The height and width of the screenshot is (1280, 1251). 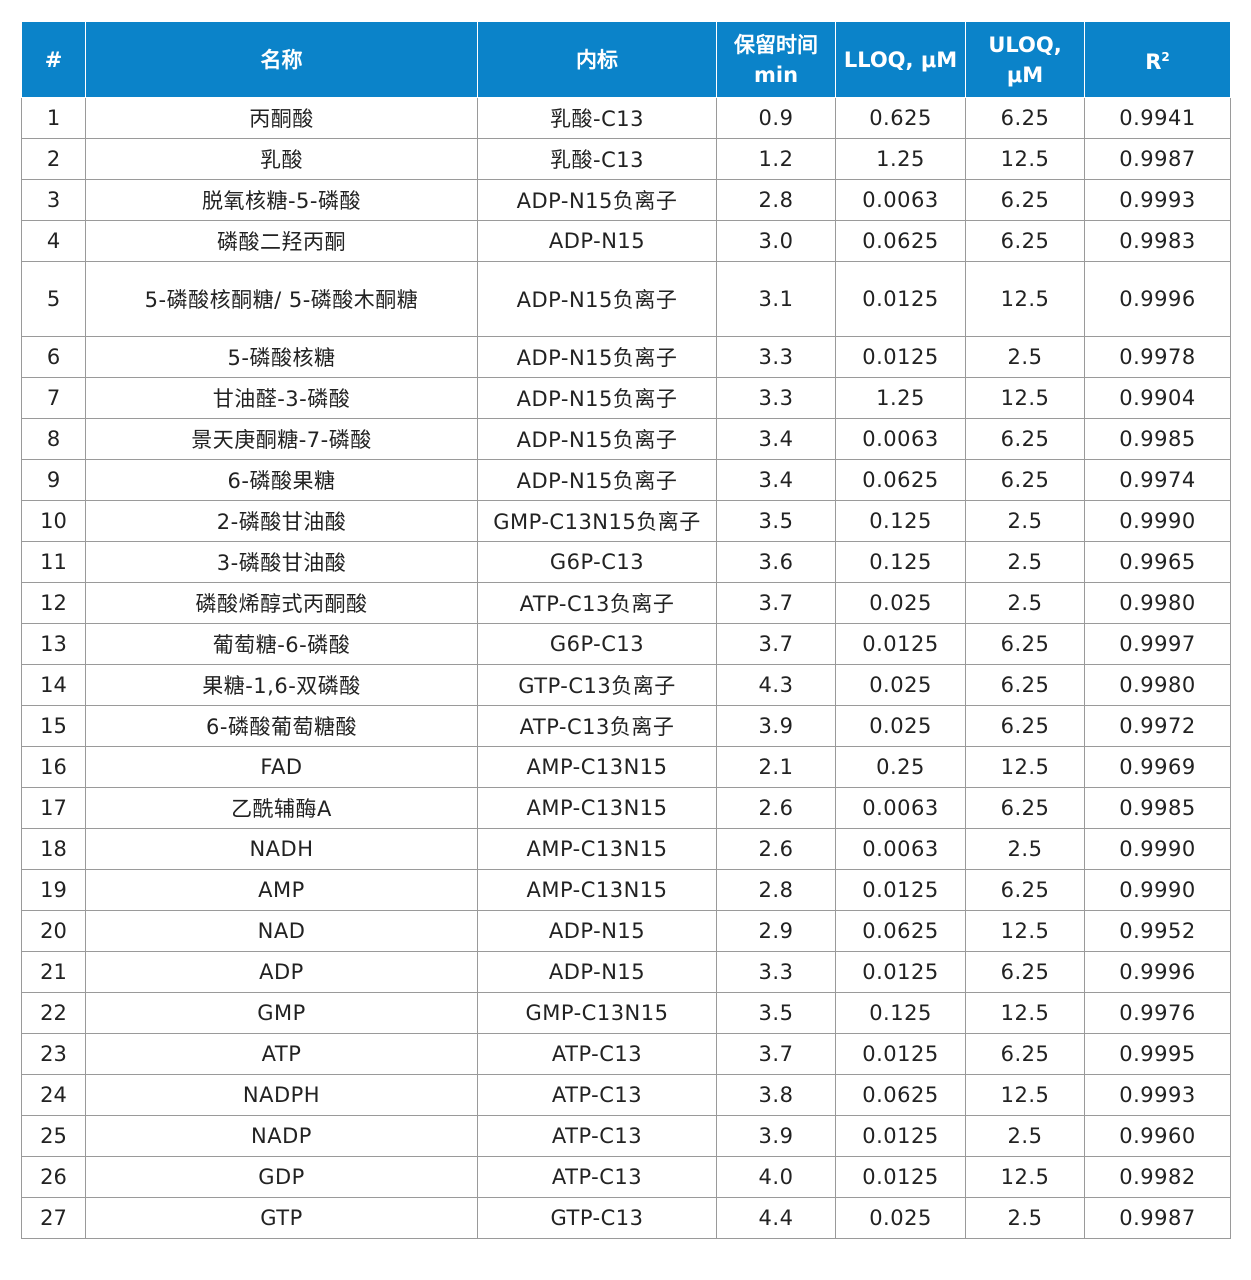 What do you see at coordinates (281, 767) in the screenshot?
I see `cell-name: FAD` at bounding box center [281, 767].